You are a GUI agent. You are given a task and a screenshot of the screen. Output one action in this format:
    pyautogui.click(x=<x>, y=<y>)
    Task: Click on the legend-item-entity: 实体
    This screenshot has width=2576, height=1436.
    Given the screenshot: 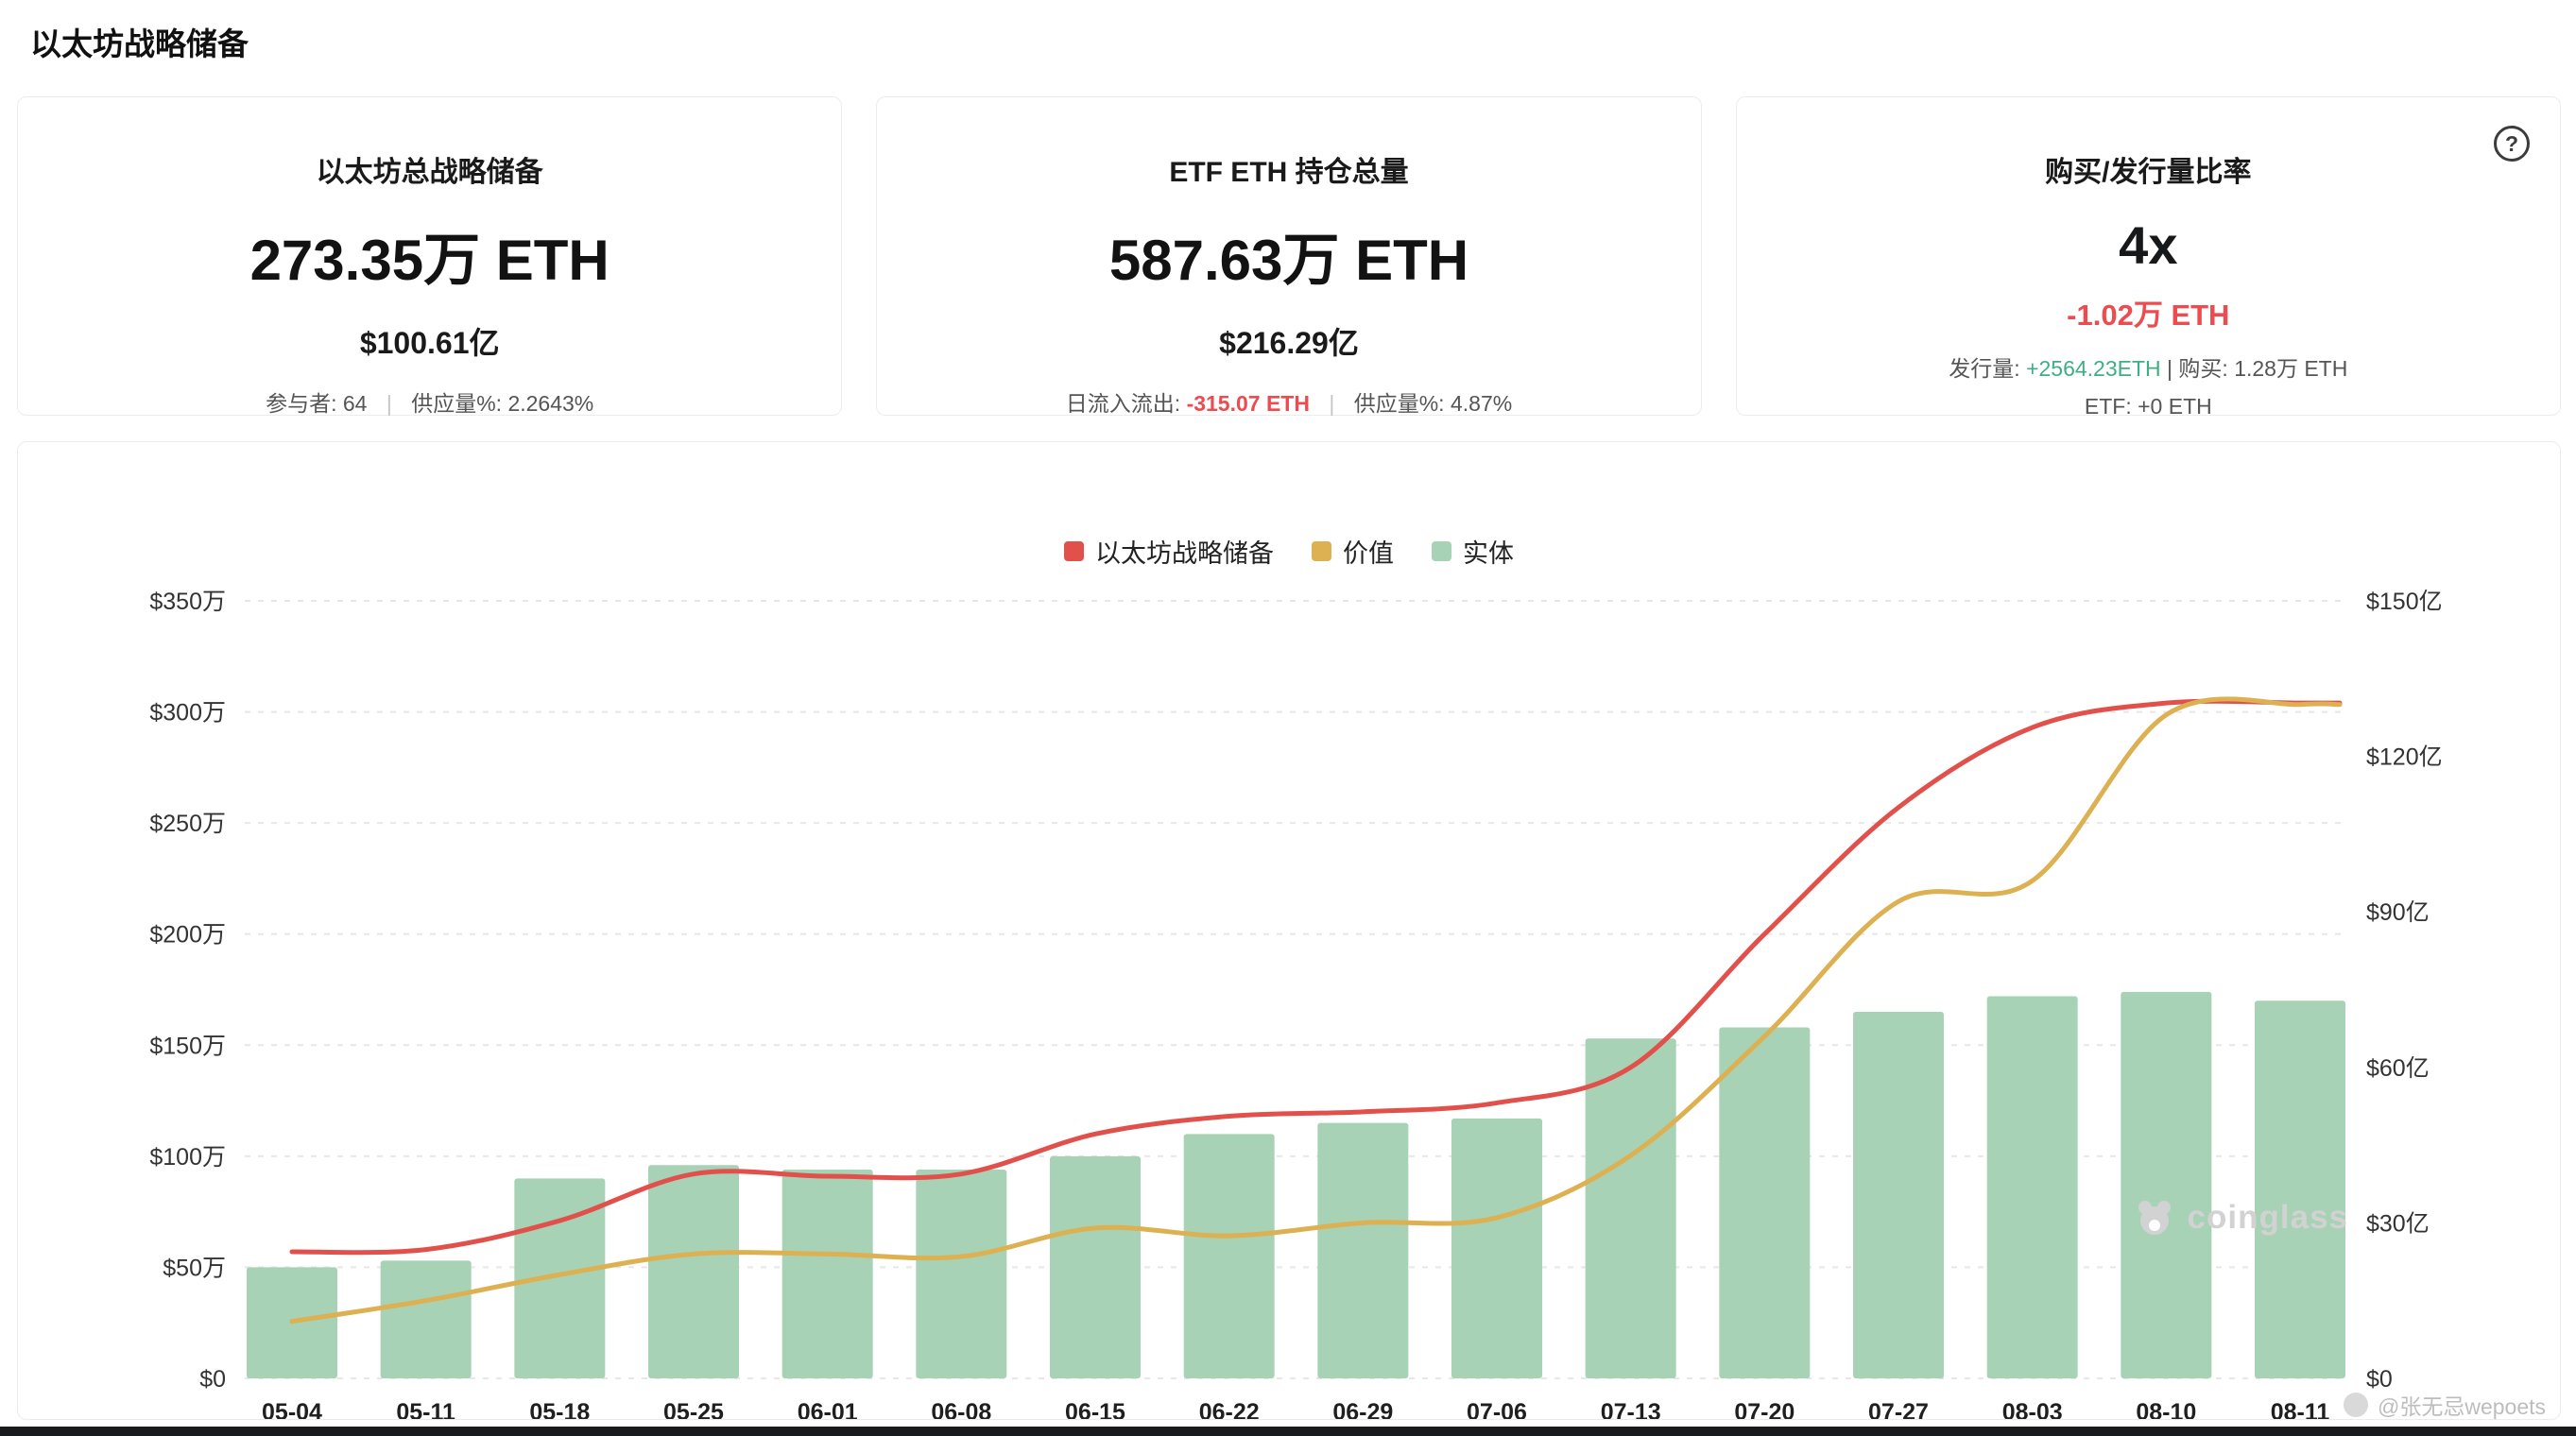 What is the action you would take?
    pyautogui.click(x=1473, y=552)
    